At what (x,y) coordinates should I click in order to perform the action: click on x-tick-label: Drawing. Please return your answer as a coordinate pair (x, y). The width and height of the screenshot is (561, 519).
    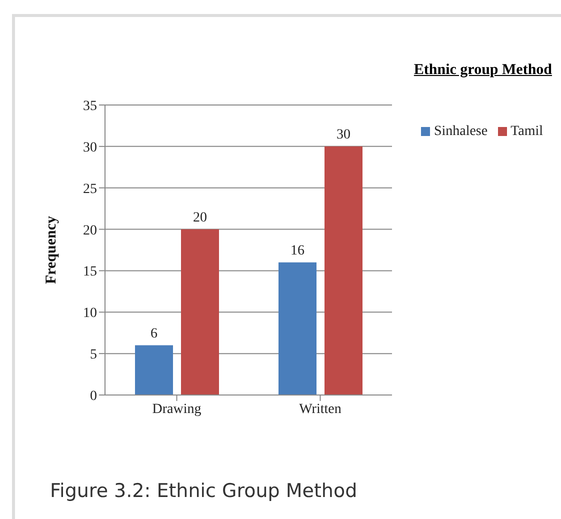
    Looking at the image, I should click on (177, 409).